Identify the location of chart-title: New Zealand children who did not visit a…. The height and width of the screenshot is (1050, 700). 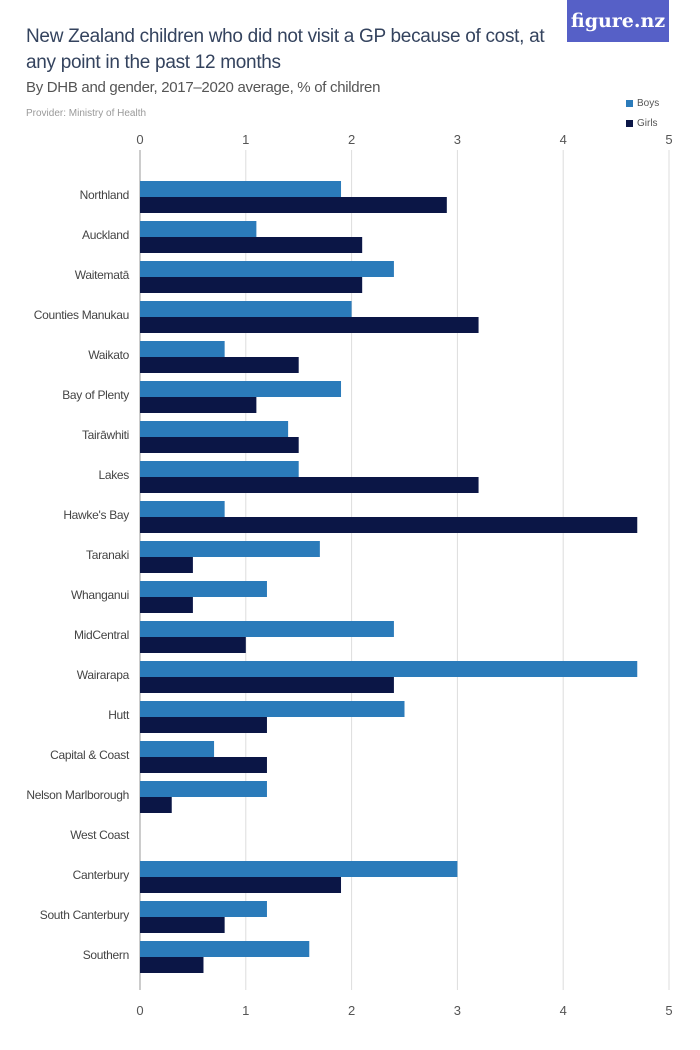
(285, 49).